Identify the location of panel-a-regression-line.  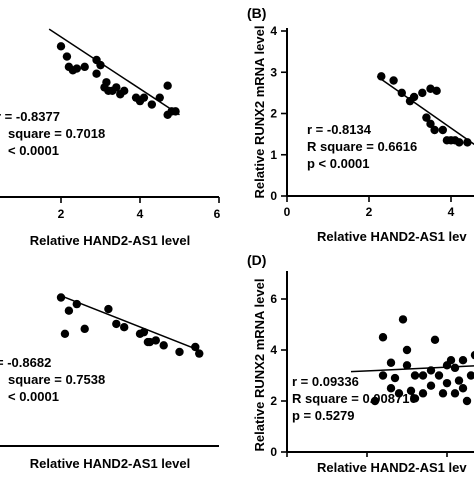
(114, 72).